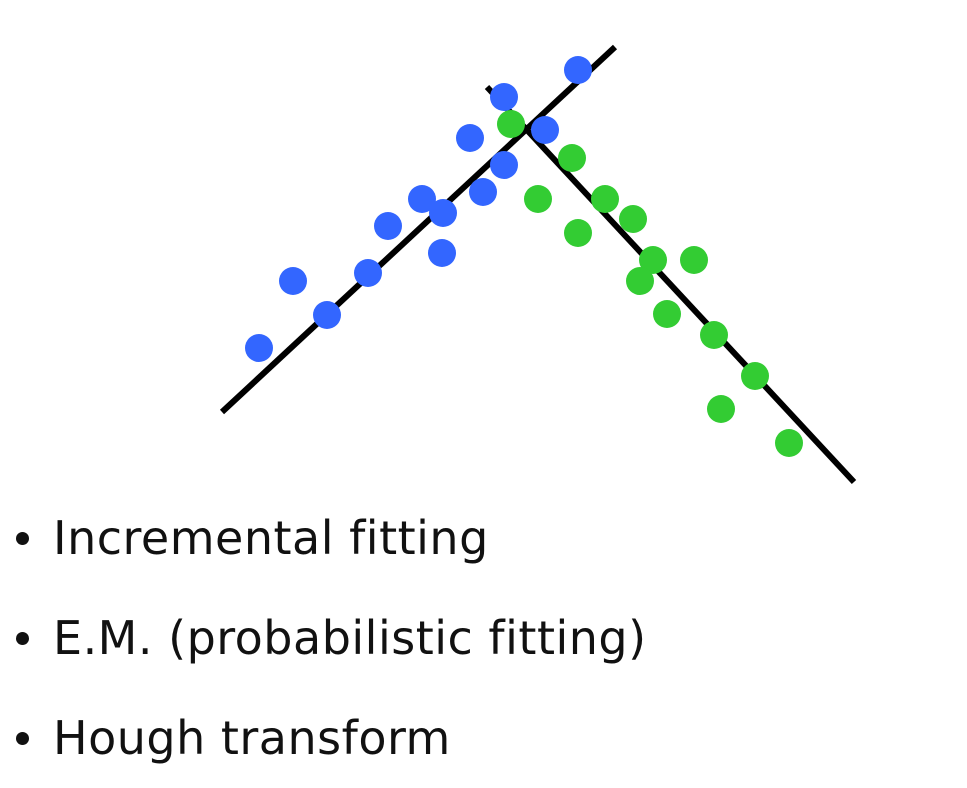  I want to click on list-item-label: Incremental fitting, so click(271, 538).